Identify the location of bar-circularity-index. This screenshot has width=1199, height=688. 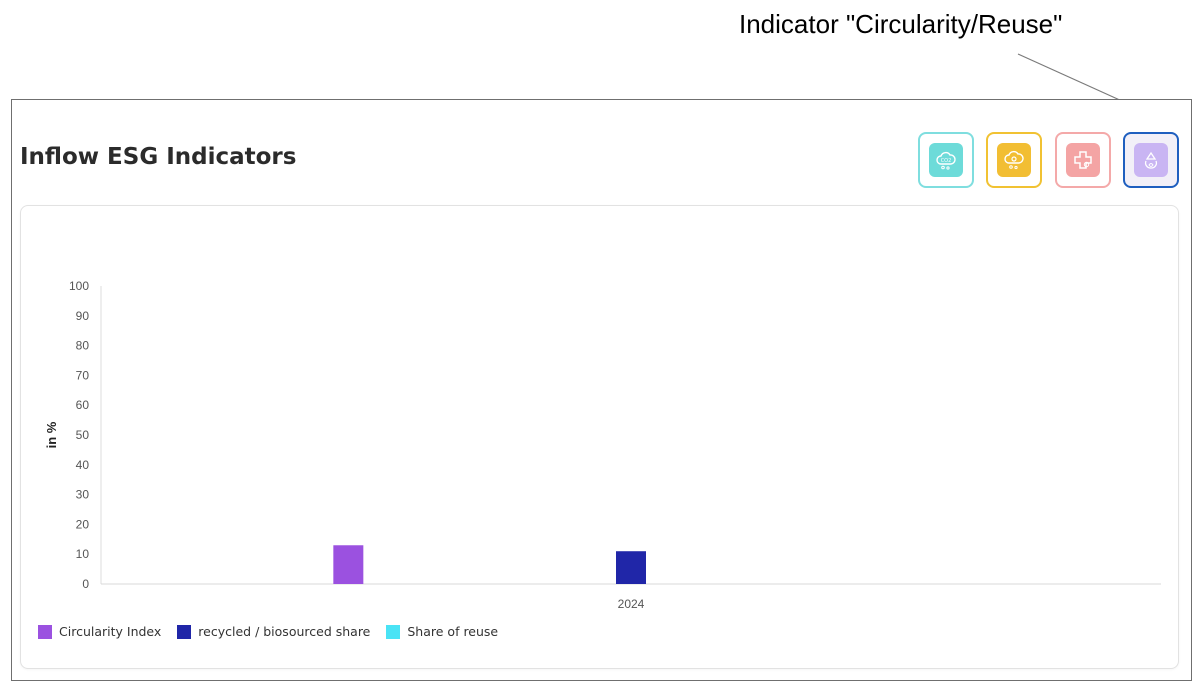
(348, 564).